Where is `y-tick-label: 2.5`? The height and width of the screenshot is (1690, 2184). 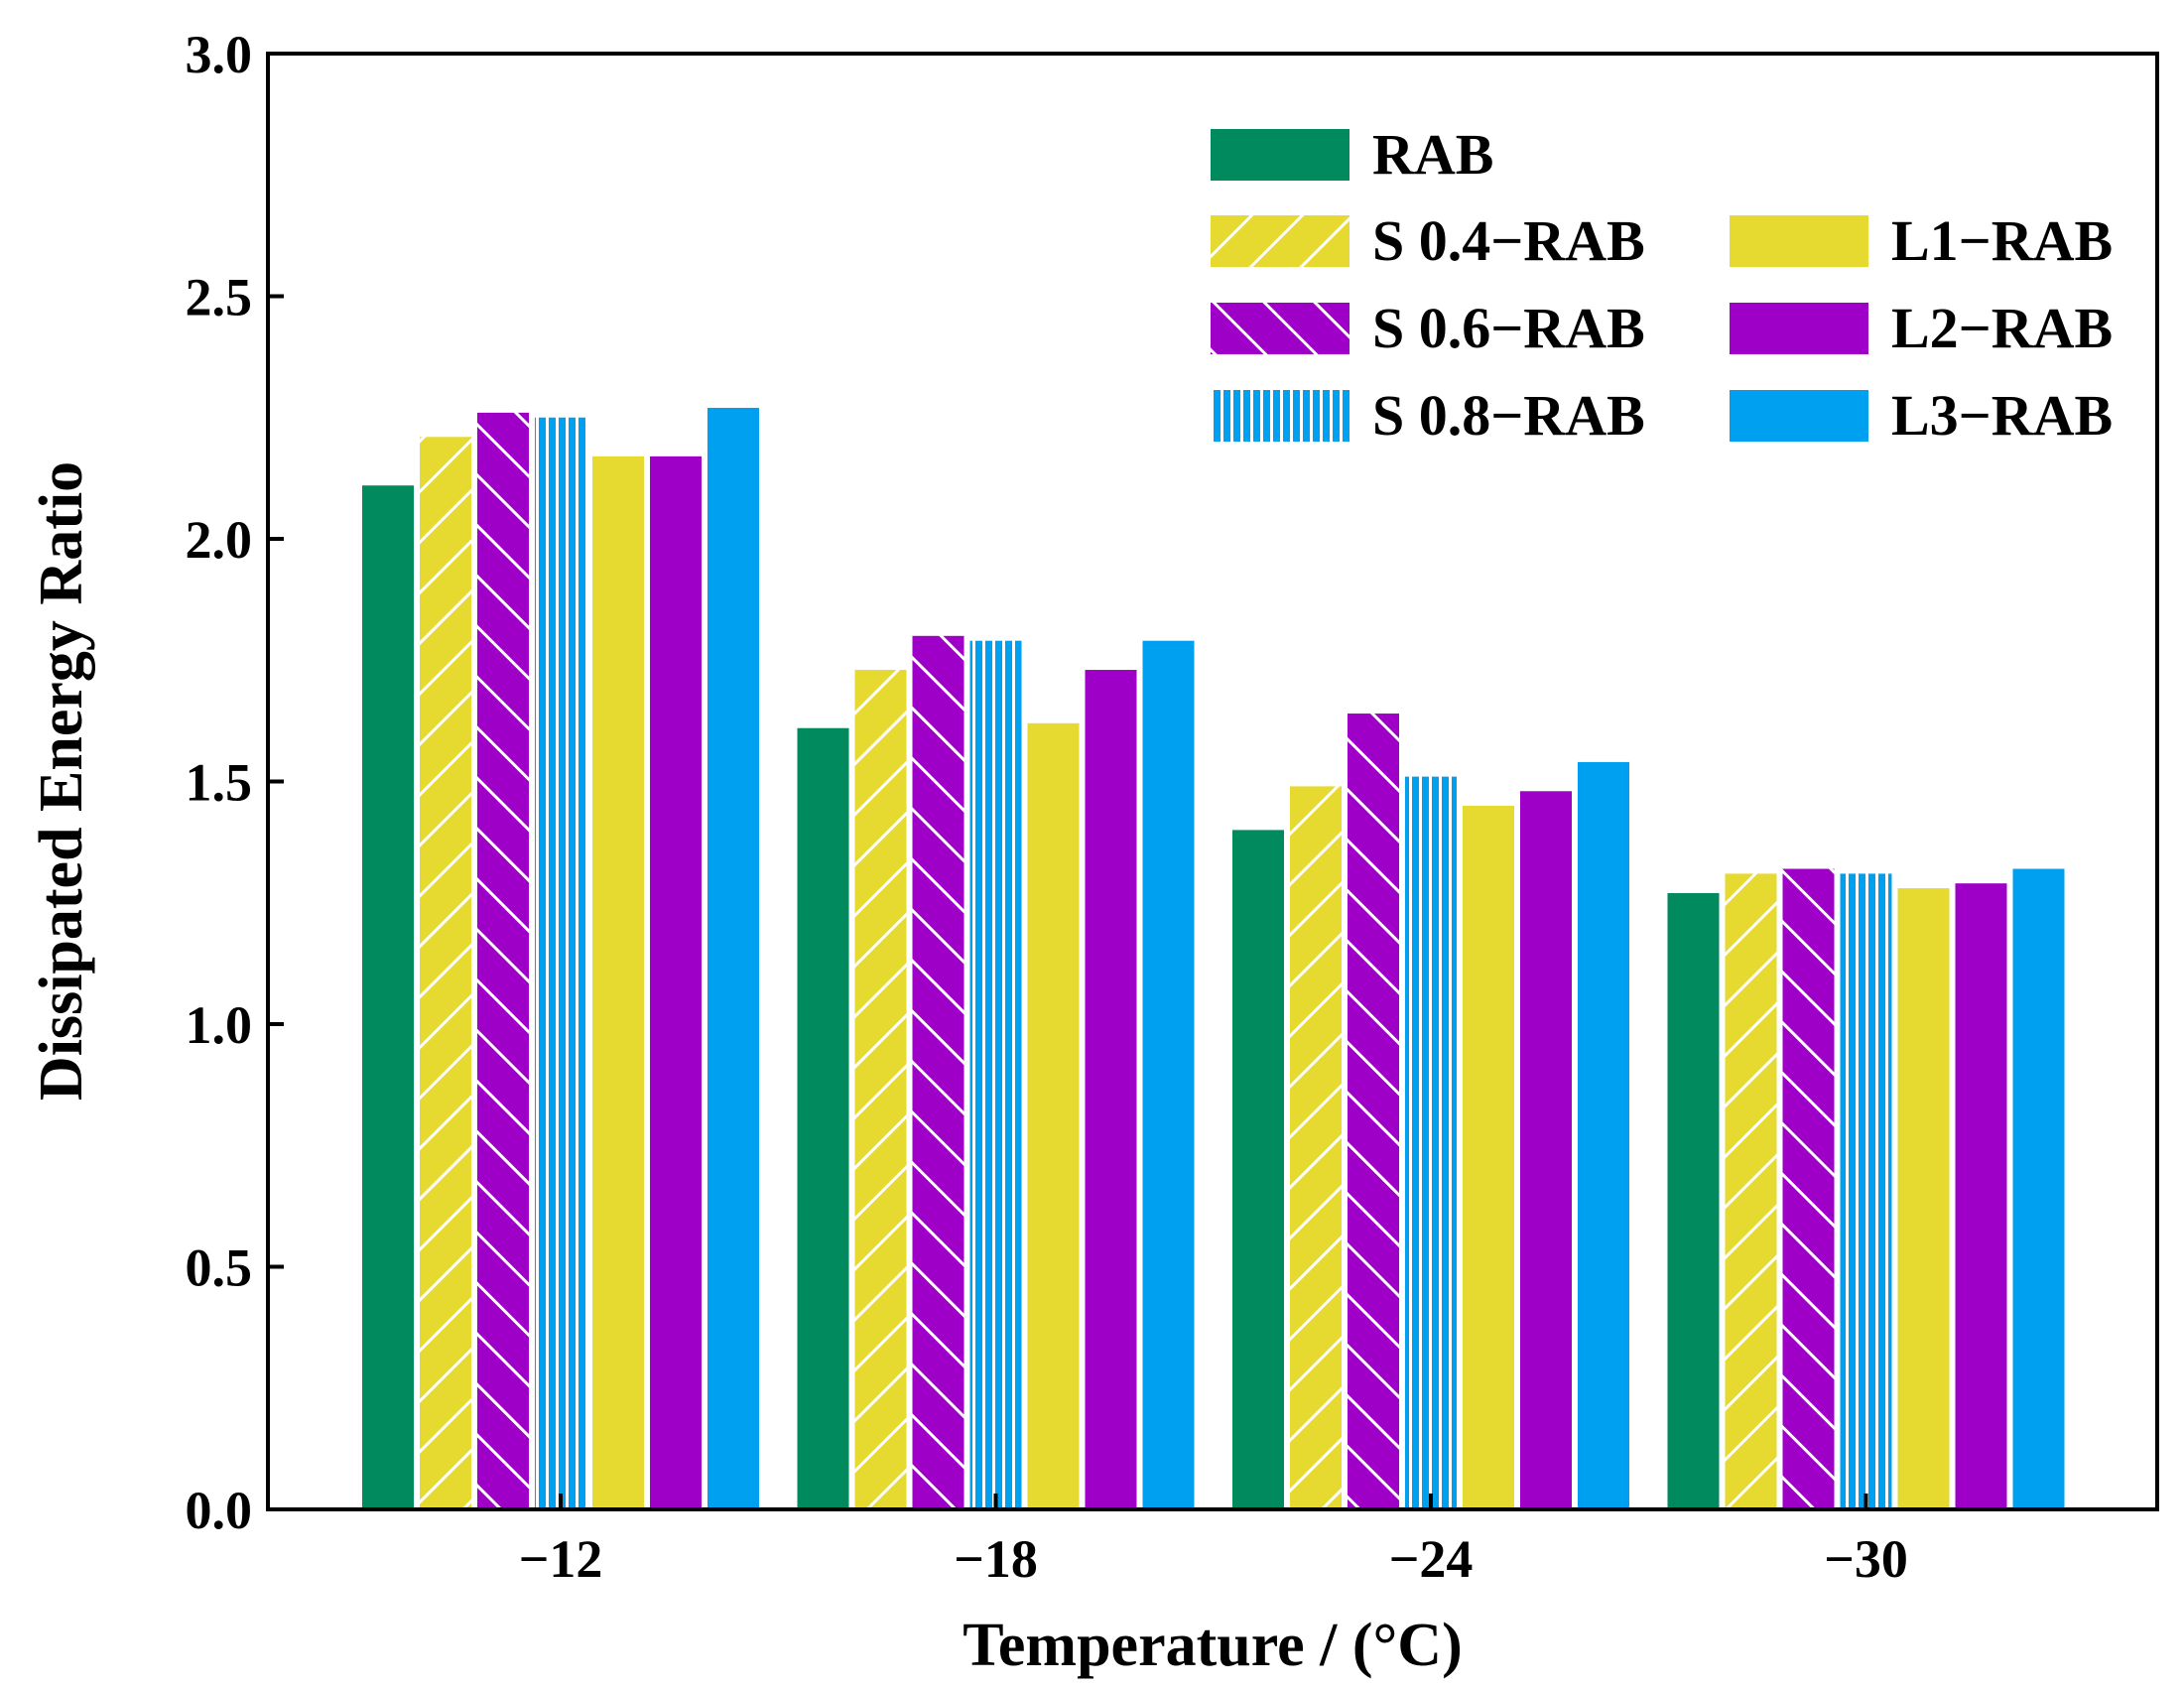 y-tick-label: 2.5 is located at coordinates (219, 297).